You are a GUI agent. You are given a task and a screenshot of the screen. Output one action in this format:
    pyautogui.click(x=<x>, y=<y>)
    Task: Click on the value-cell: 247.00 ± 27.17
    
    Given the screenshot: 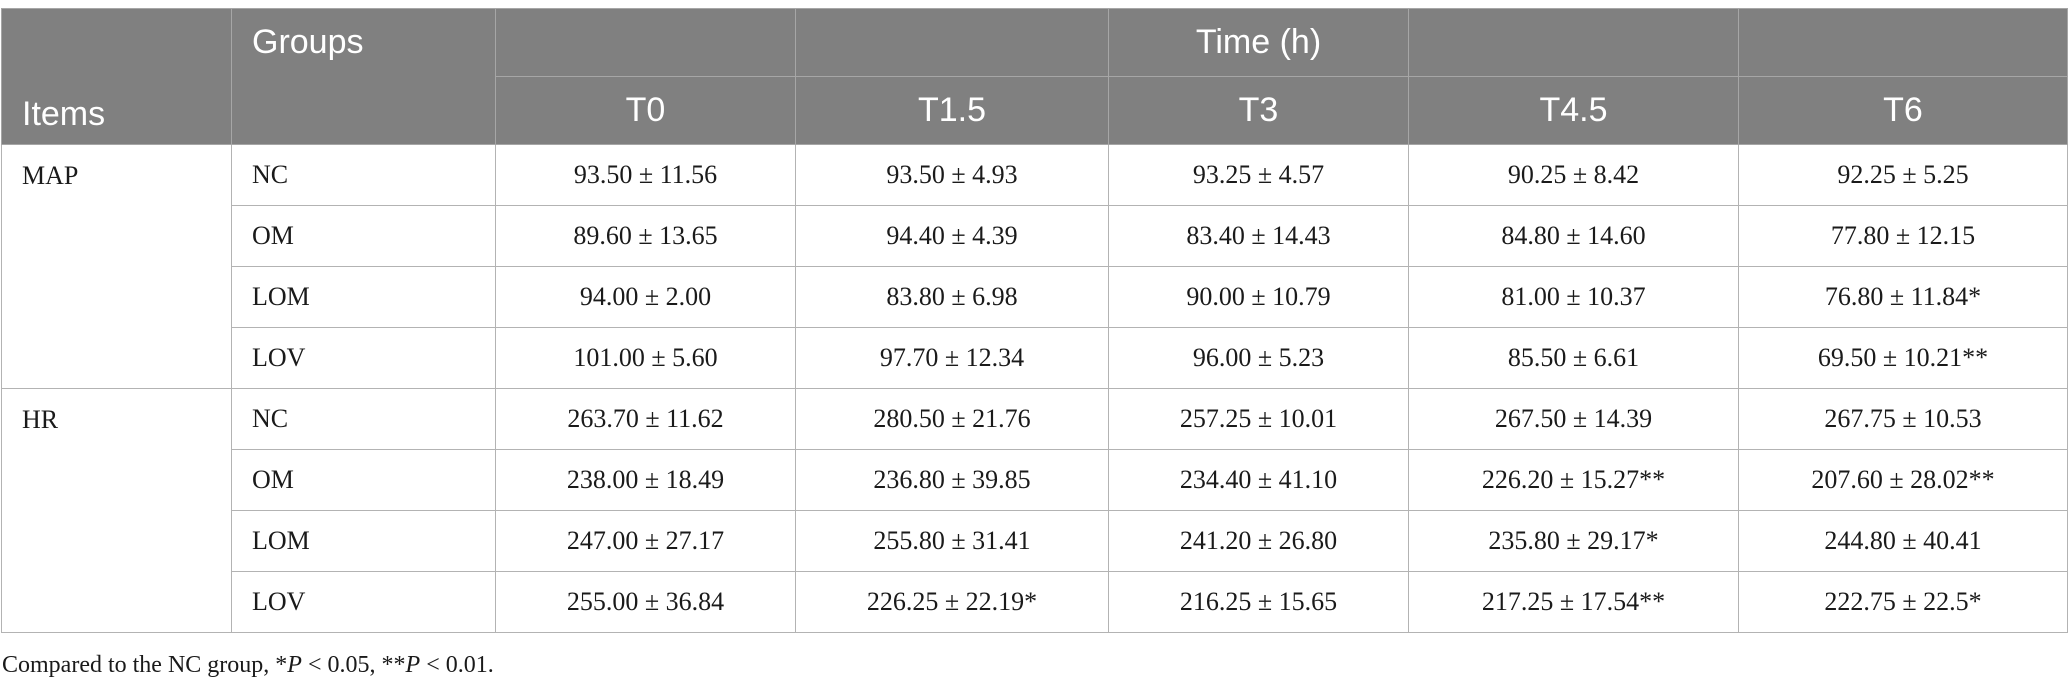 What is the action you would take?
    pyautogui.click(x=645, y=541)
    